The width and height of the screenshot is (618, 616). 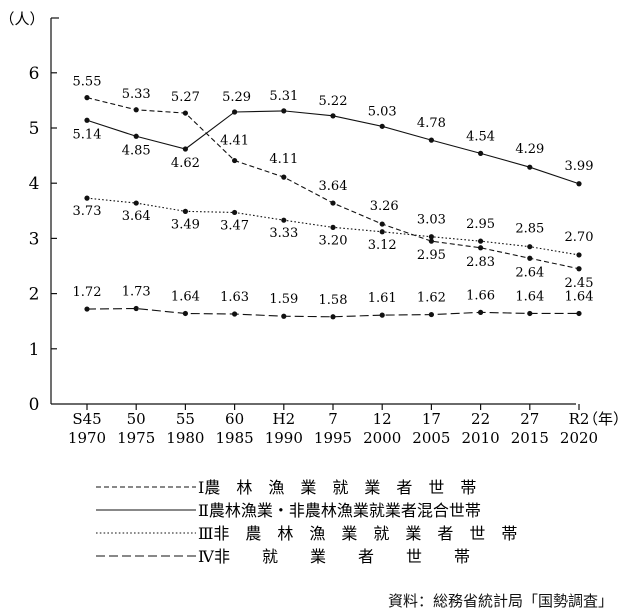 I want to click on x-tick-label-year: 2020, so click(x=579, y=438).